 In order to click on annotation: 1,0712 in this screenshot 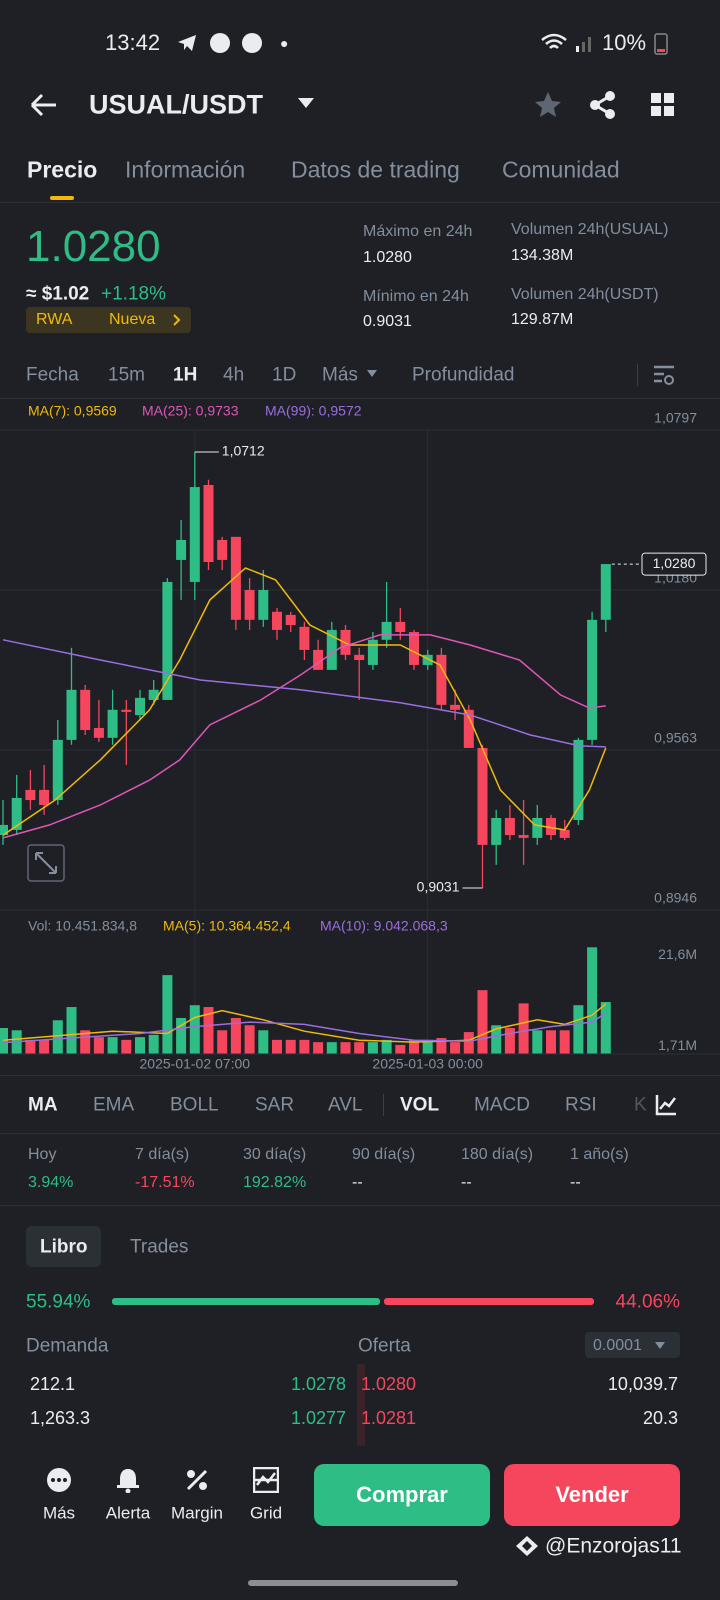, I will do `click(243, 451)`.